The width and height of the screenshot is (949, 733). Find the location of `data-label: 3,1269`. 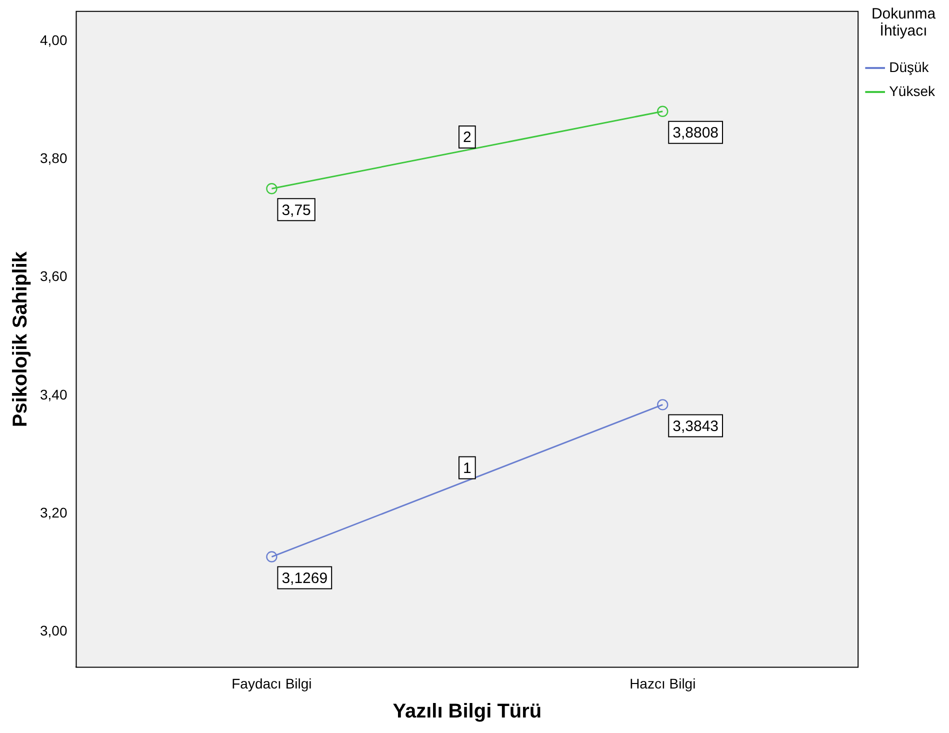

data-label: 3,1269 is located at coordinates (305, 578).